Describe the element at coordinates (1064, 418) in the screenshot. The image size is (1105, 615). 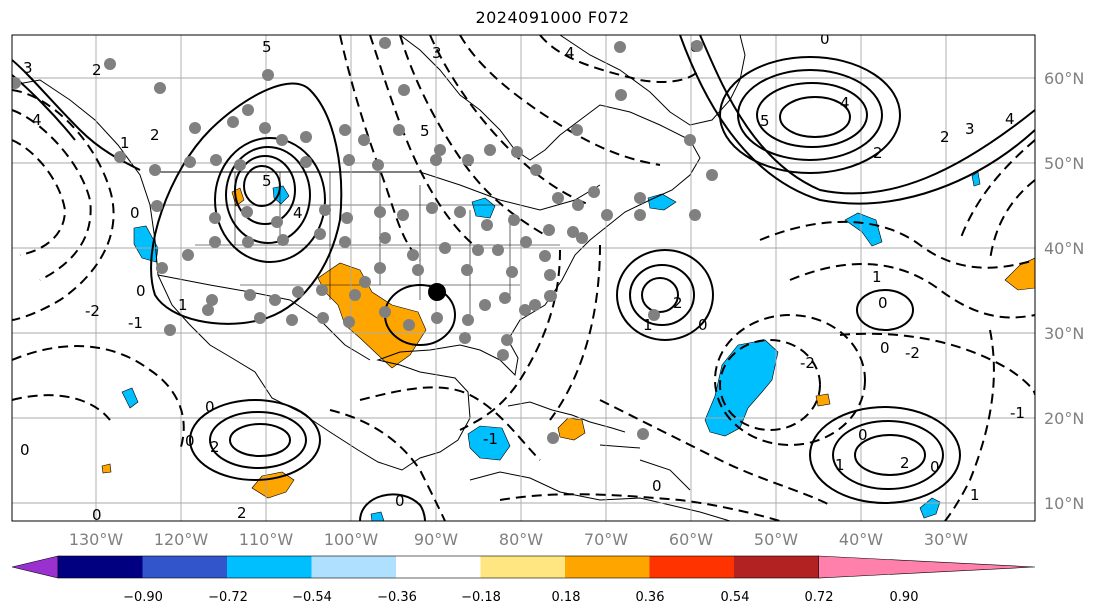
I see `lat-label: 20°N` at that location.